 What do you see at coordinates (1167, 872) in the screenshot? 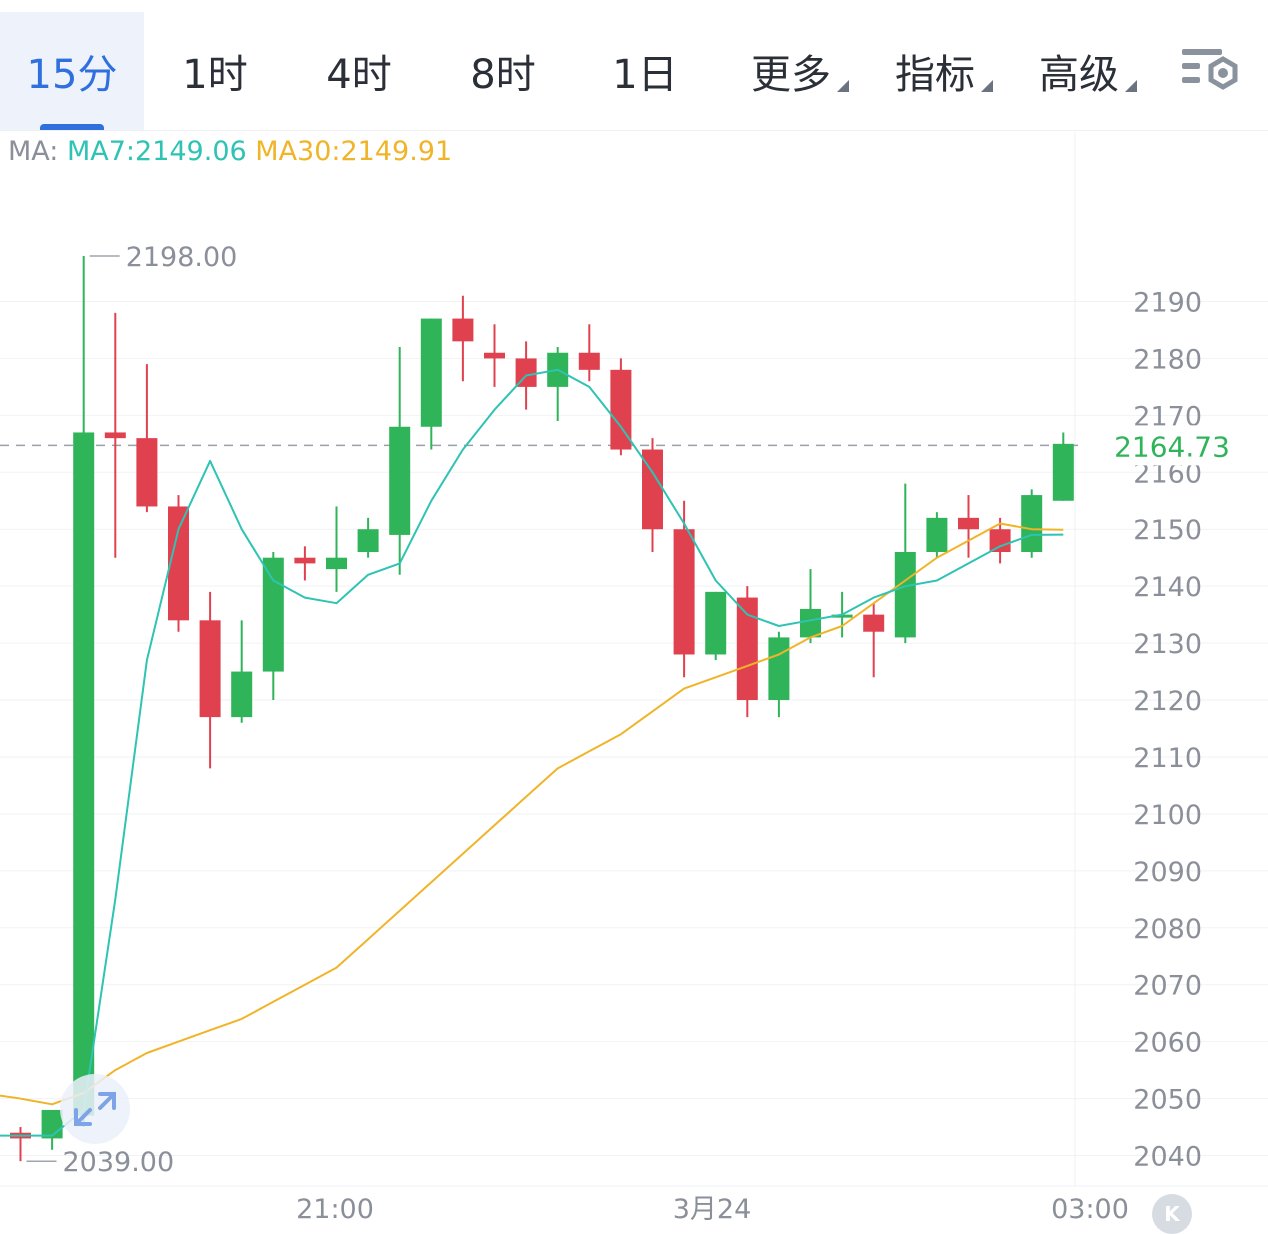
I see `y-tick-label: 2090` at bounding box center [1167, 872].